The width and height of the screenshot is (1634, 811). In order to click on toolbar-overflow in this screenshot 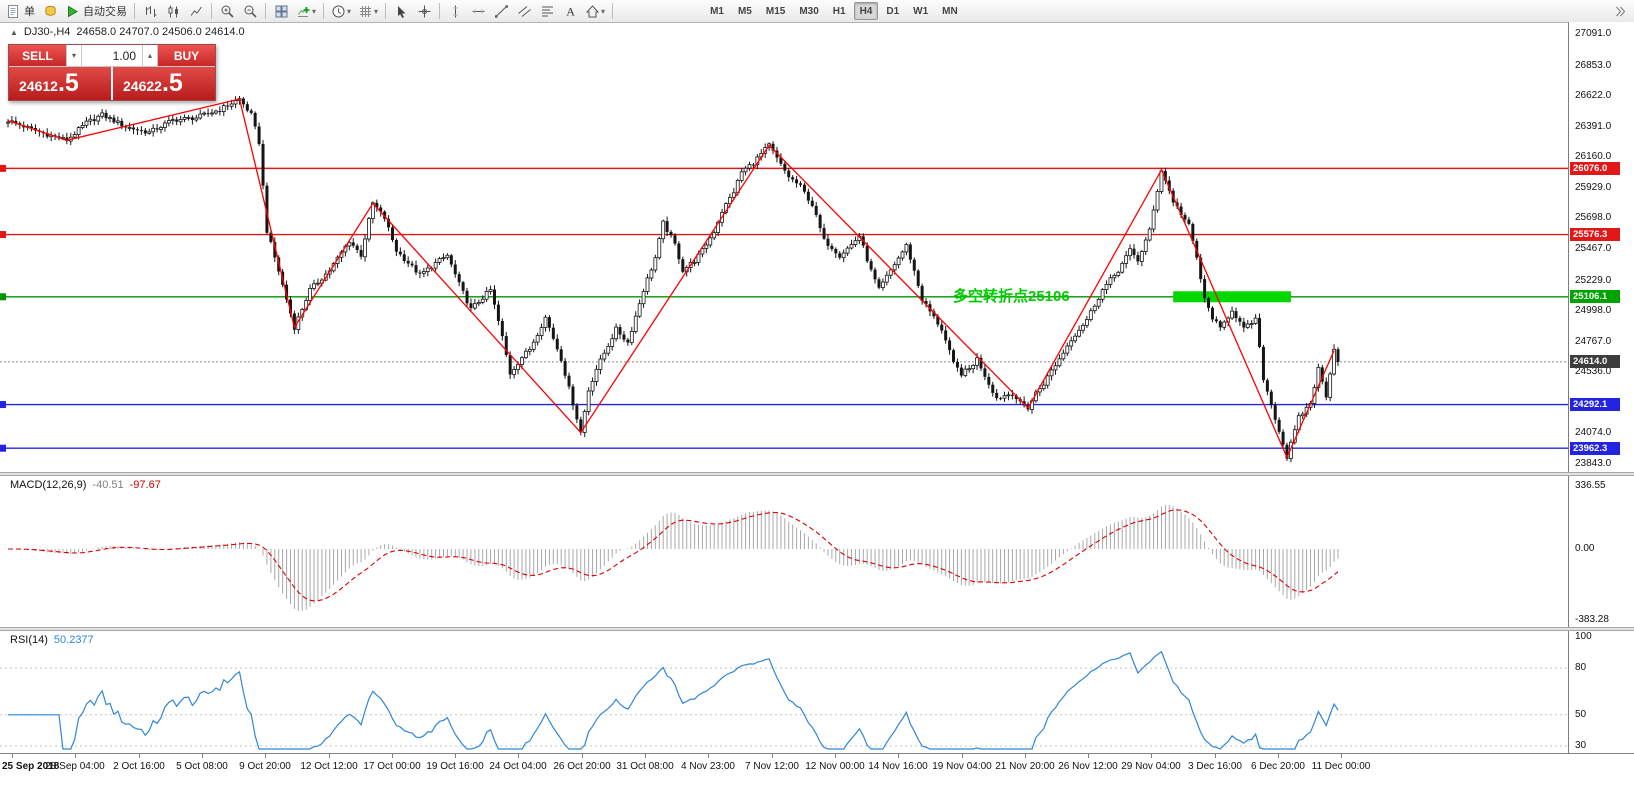, I will do `click(1620, 11)`.